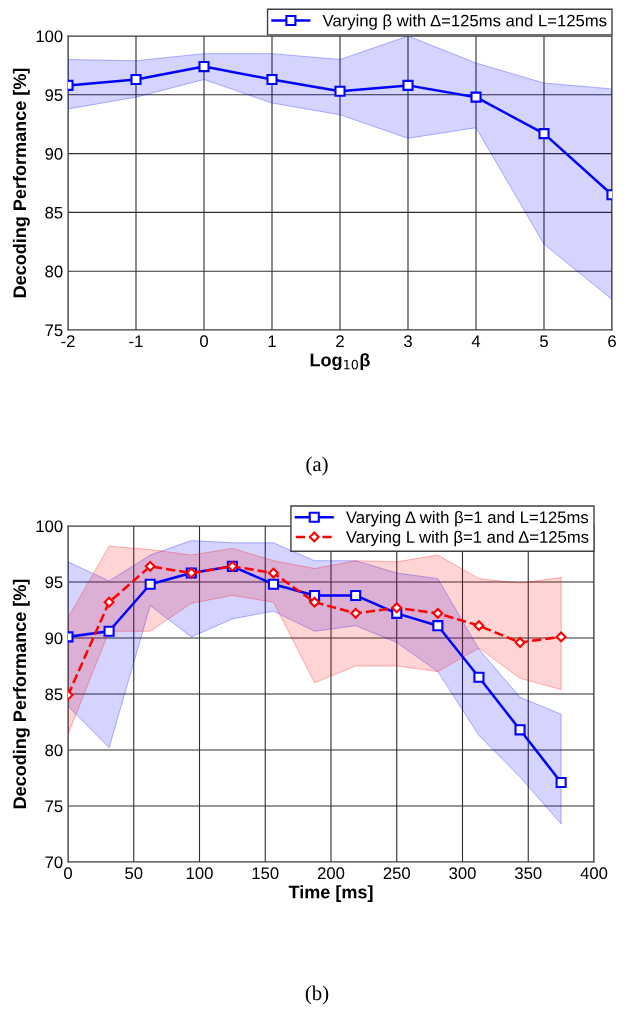  I want to click on x-tick-label: 200, so click(331, 873).